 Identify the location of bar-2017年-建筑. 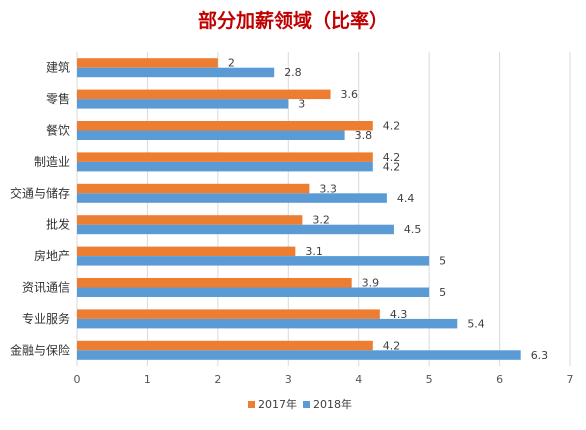
(147, 63).